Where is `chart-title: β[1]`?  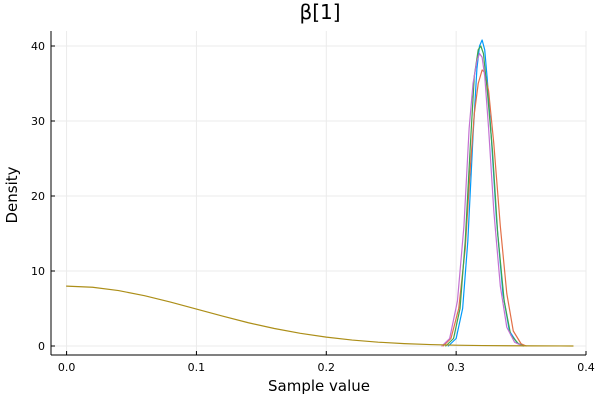
chart-title: β[1] is located at coordinates (319, 12).